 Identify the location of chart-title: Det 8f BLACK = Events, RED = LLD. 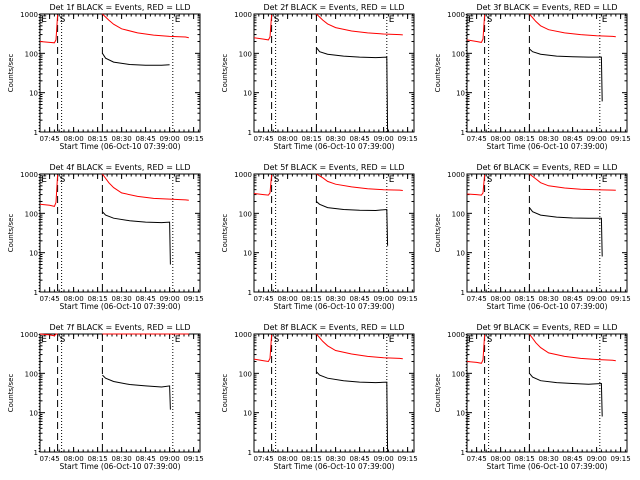
(333, 327).